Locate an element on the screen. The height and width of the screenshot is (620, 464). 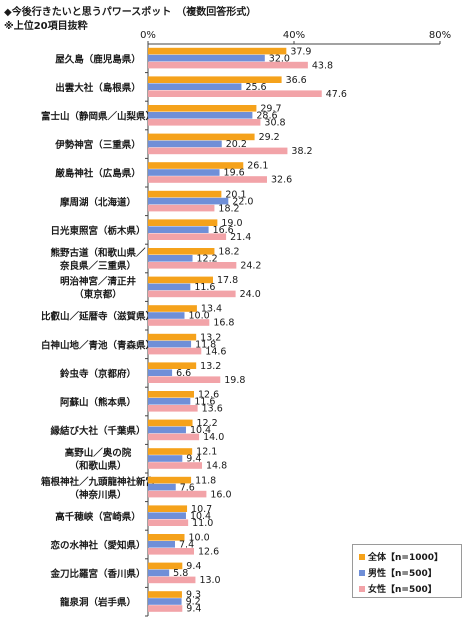
data-label-female: 14.6 is located at coordinates (215, 351).